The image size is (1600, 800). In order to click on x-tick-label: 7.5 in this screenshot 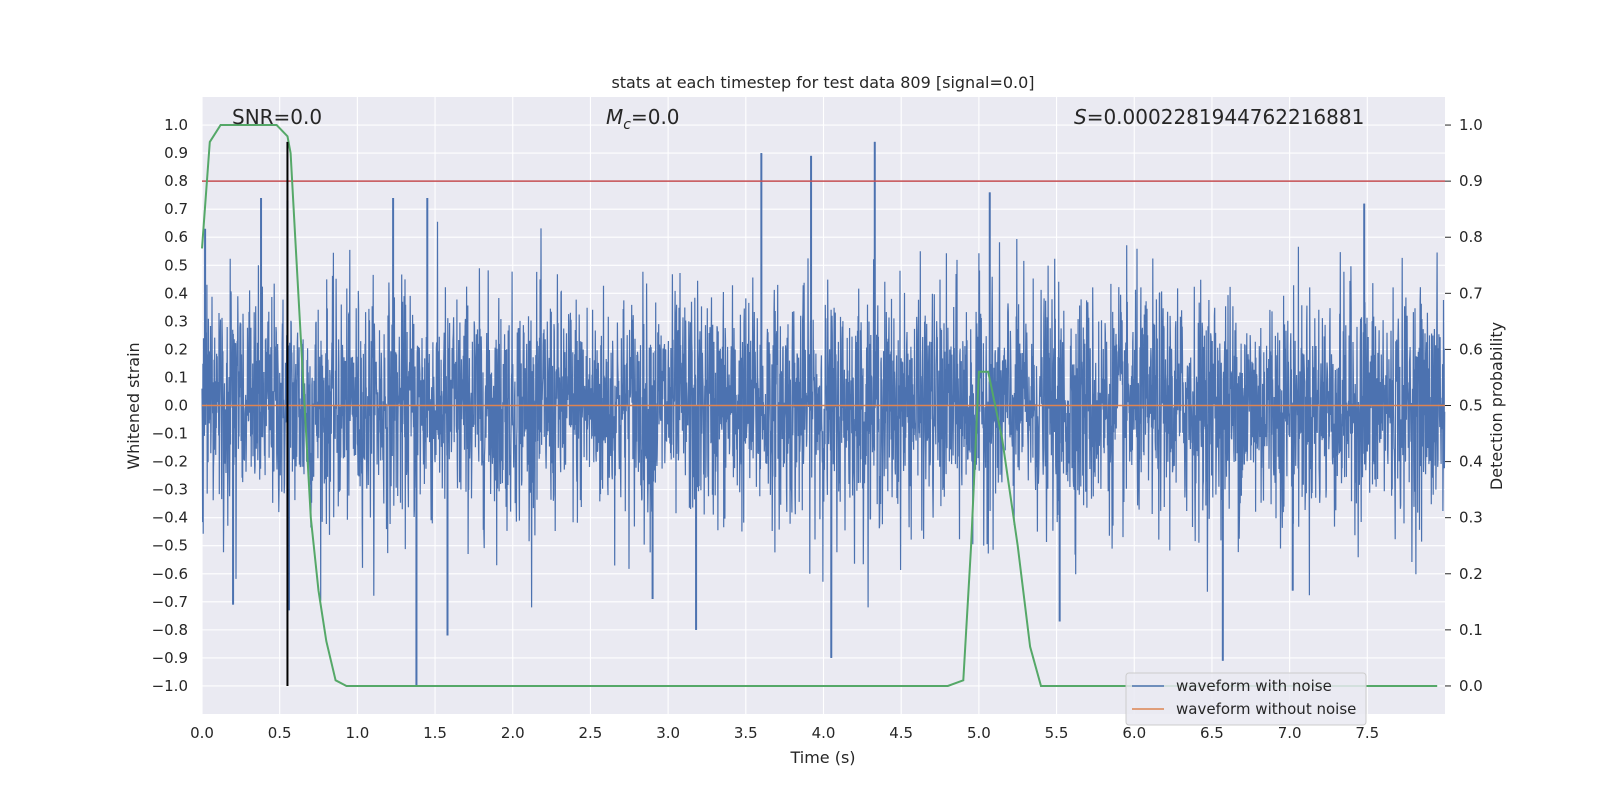, I will do `click(1367, 733)`.